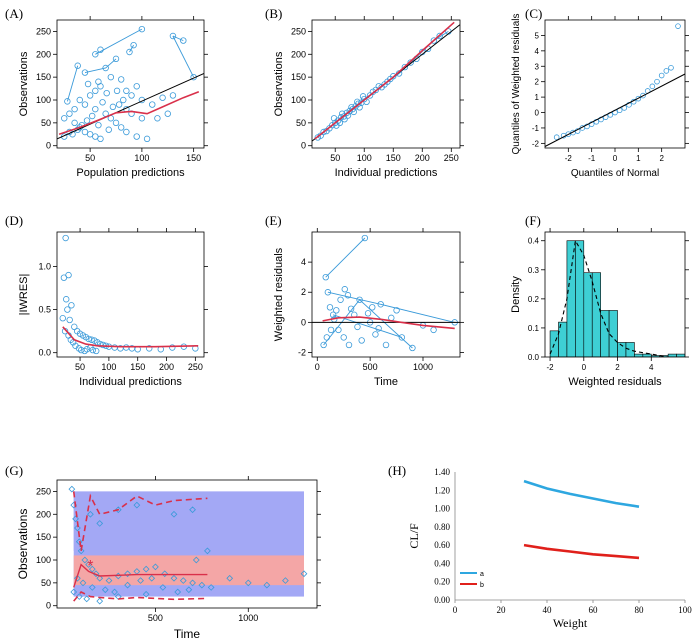 This screenshot has width=699, height=640. What do you see at coordinates (386, 382) in the screenshot?
I see `x-axis-label: Time` at bounding box center [386, 382].